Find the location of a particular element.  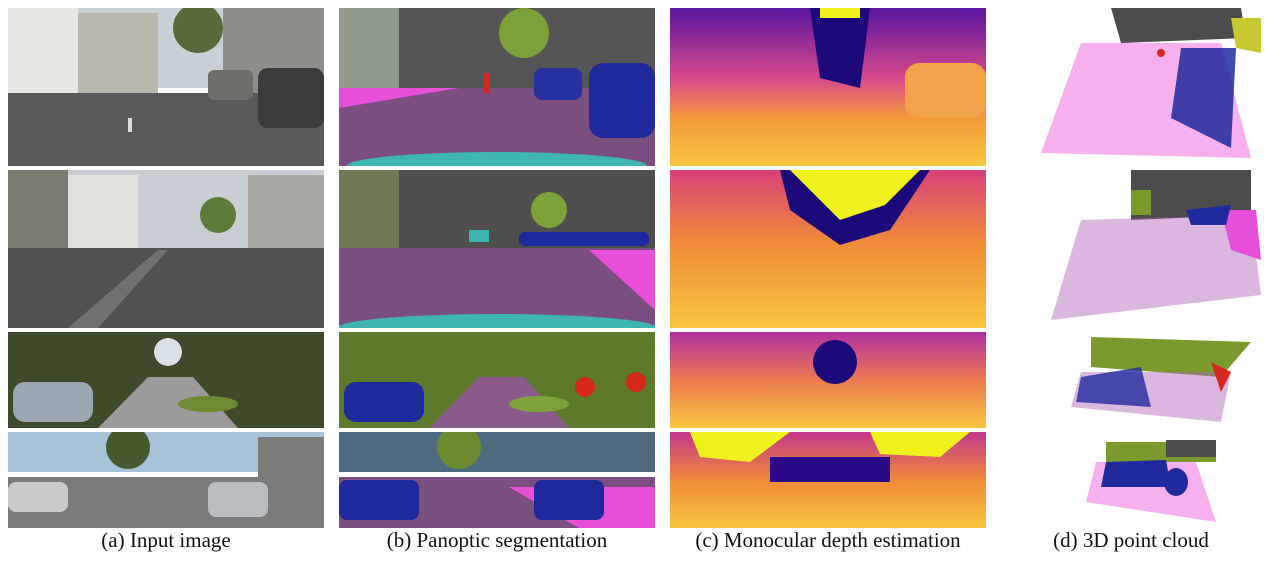

caption-input-image: (a) Input image is located at coordinates (166, 540).